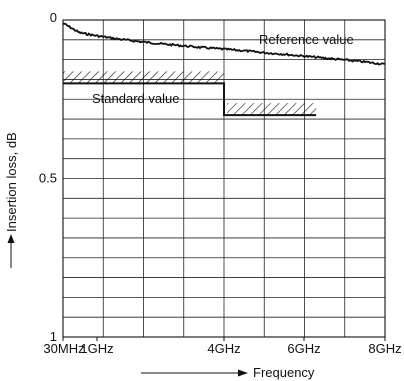 This screenshot has width=404, height=381. Describe the element at coordinates (306, 39) in the screenshot. I see `reference-value-label: Reference value` at that location.